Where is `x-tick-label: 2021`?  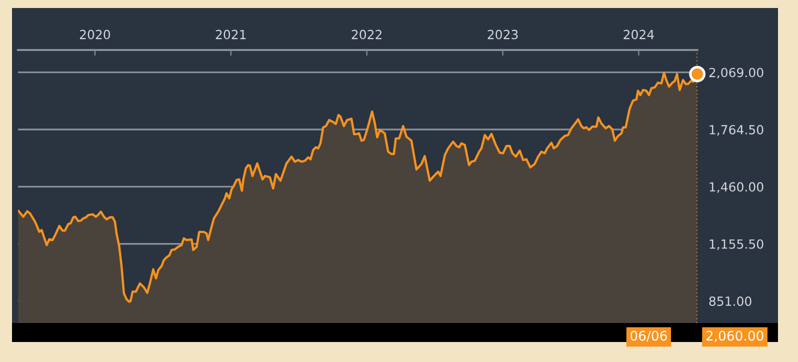
x-tick-label: 2021 is located at coordinates (231, 35).